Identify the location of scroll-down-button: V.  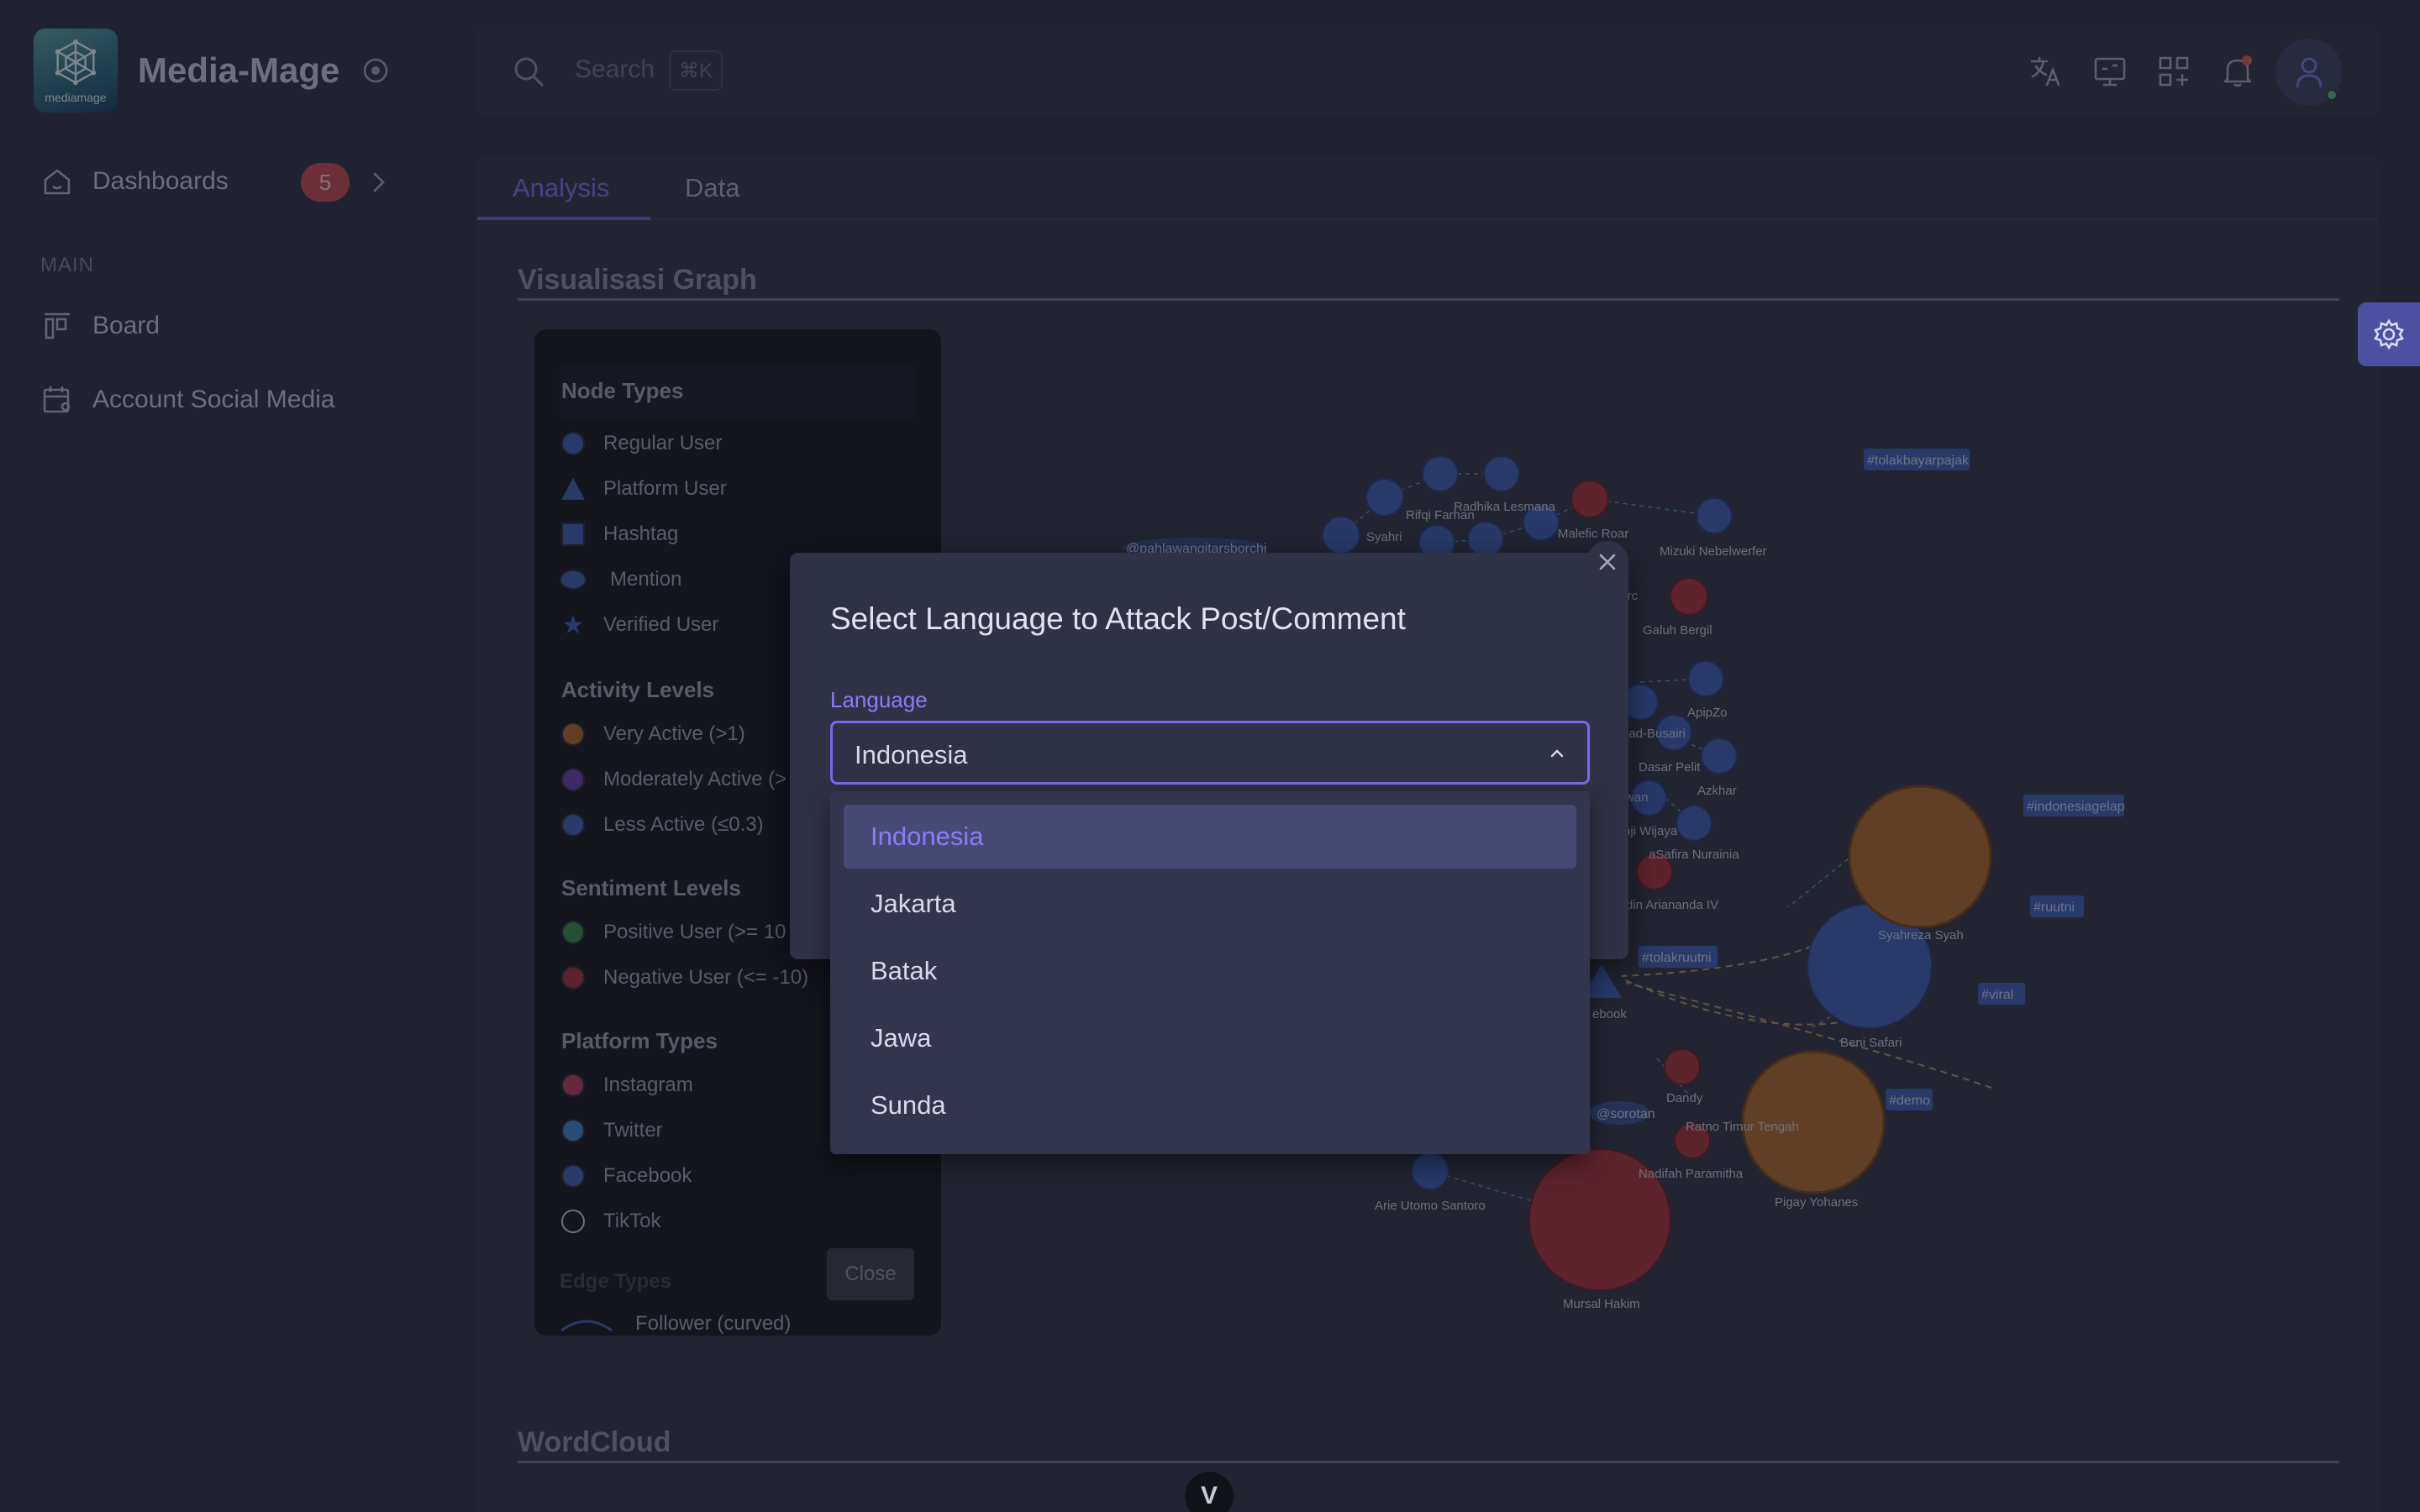
(1209, 1492).